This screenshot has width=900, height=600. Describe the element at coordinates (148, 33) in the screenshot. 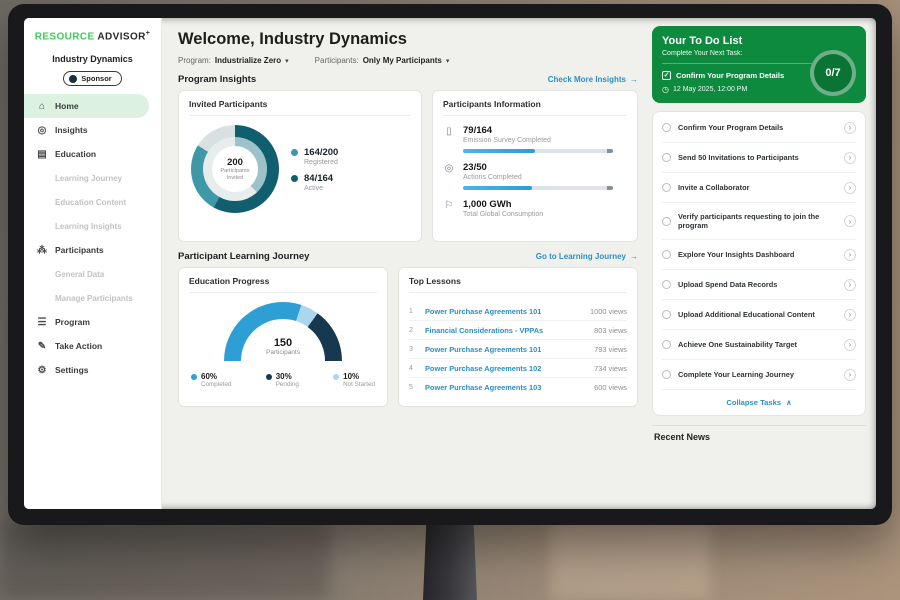

I see `brand-plus: +` at that location.